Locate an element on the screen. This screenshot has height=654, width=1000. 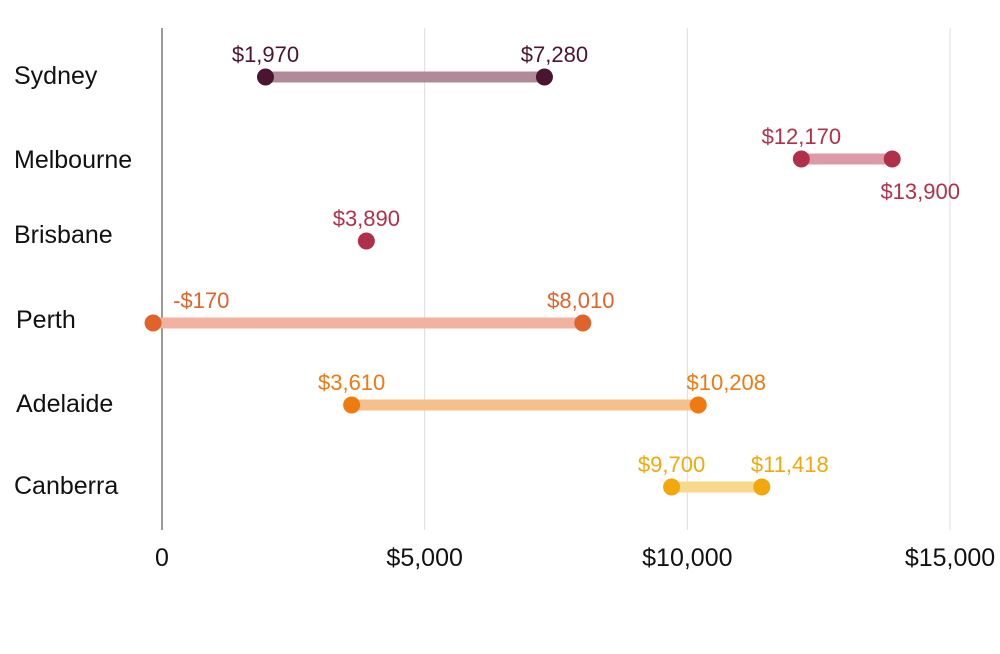
start-value-label: $1,970 is located at coordinates (265, 54).